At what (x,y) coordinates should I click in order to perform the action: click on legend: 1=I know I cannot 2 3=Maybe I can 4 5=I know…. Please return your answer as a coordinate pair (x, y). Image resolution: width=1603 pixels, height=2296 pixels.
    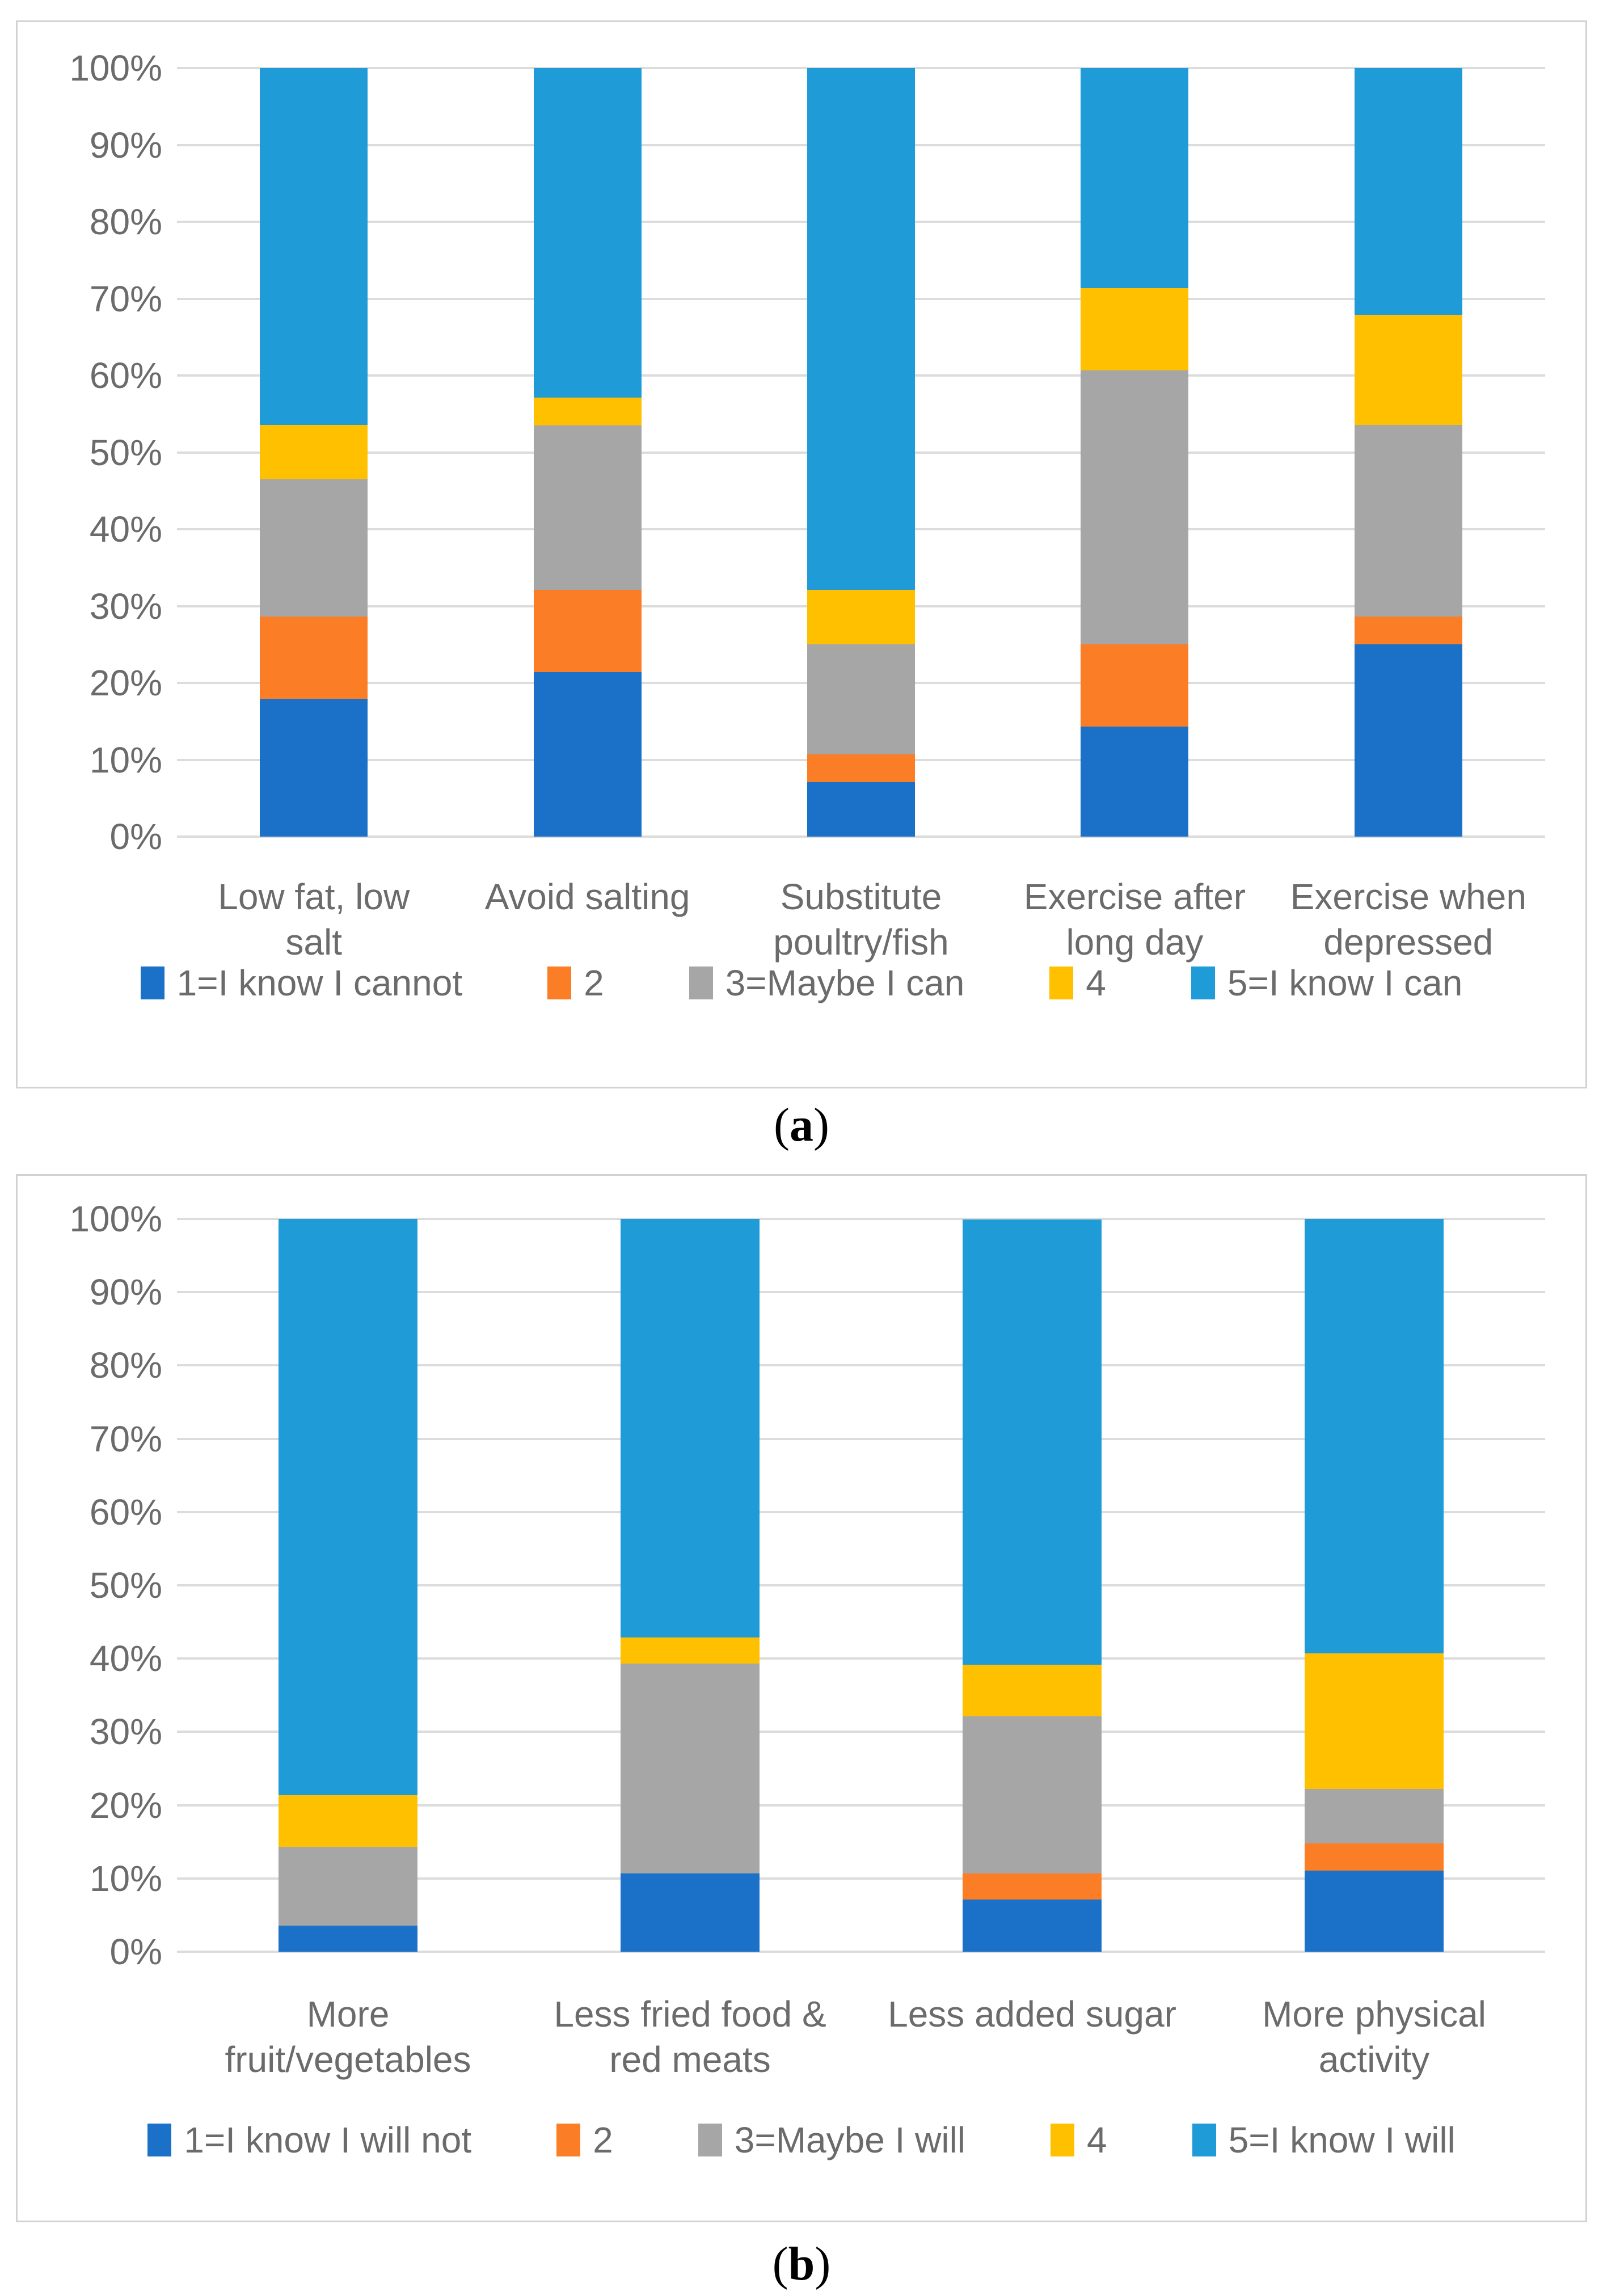
    Looking at the image, I should click on (801, 983).